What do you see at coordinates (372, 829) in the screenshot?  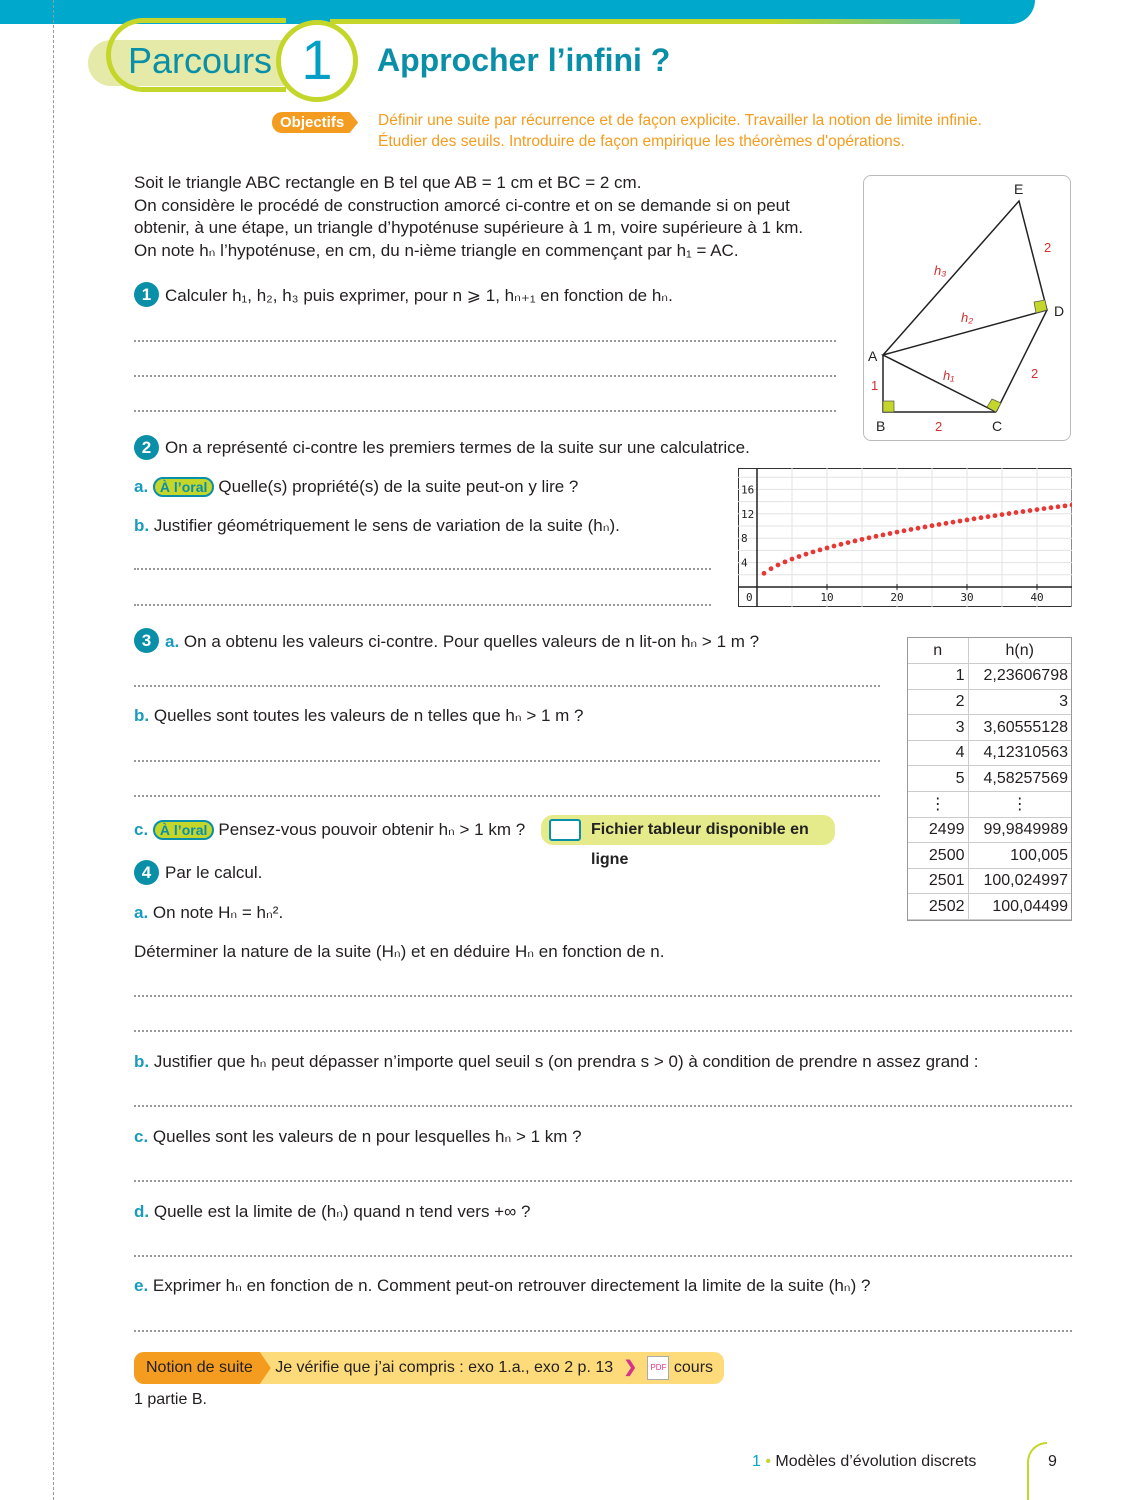 I see `item-text: Pensez-vous pouvoir obtenir hₙ > 1 km ?` at bounding box center [372, 829].